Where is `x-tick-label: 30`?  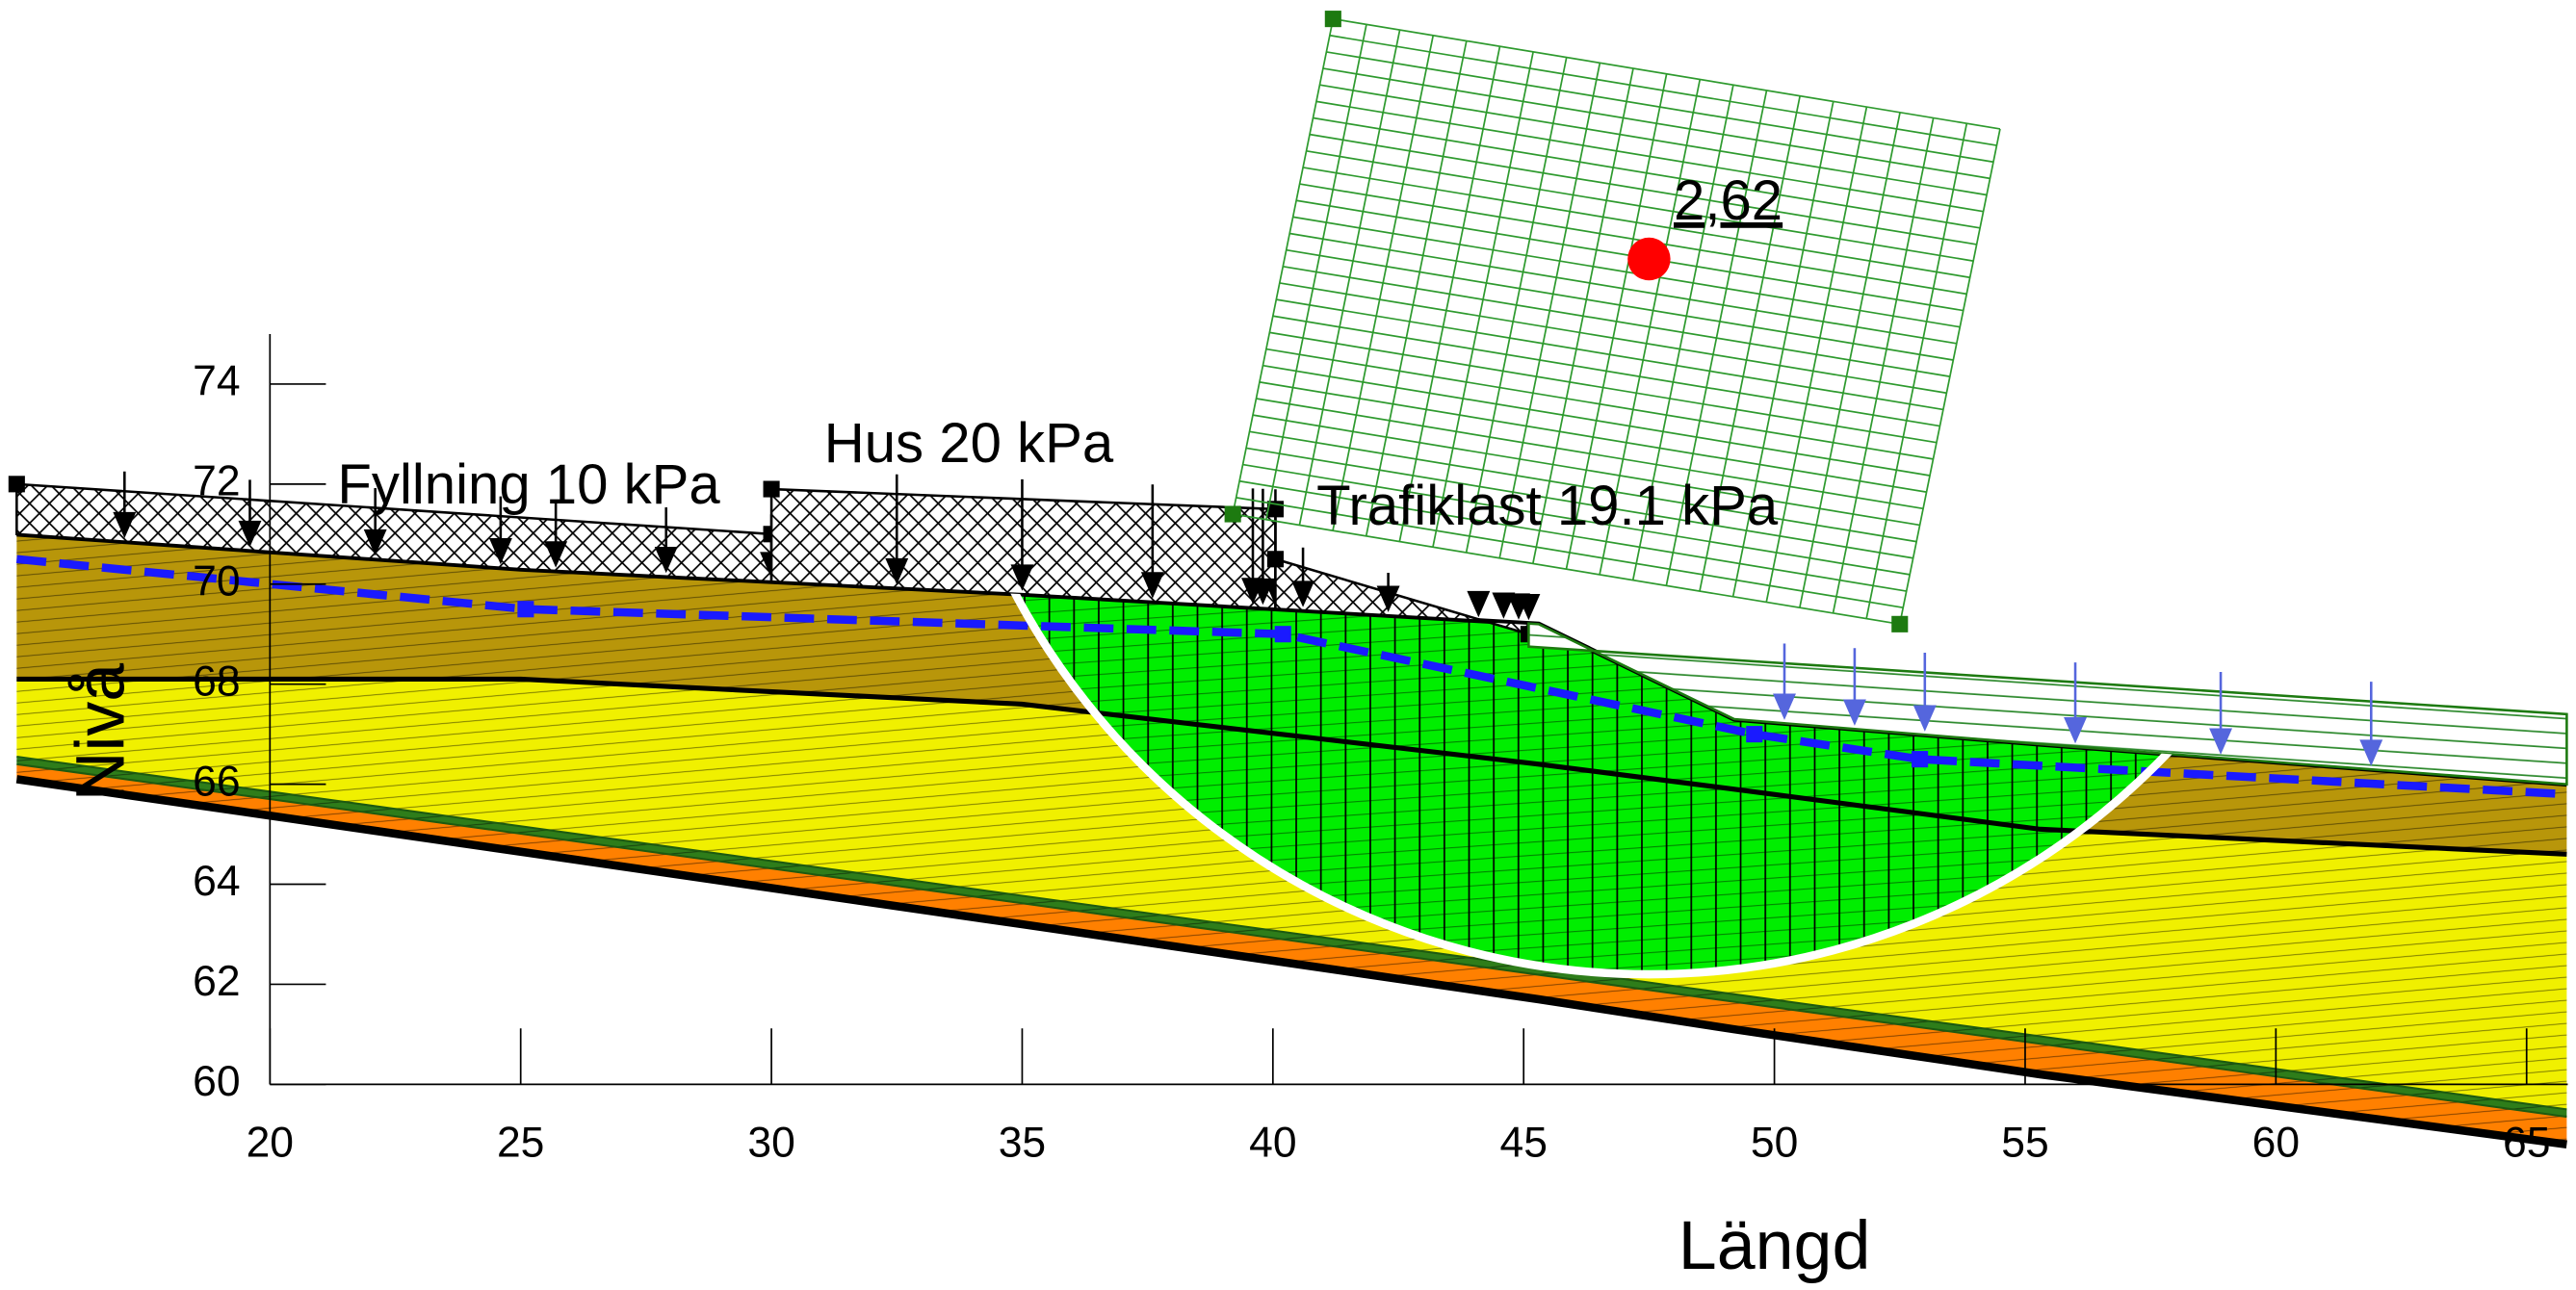
x-tick-label: 30 is located at coordinates (770, 1142).